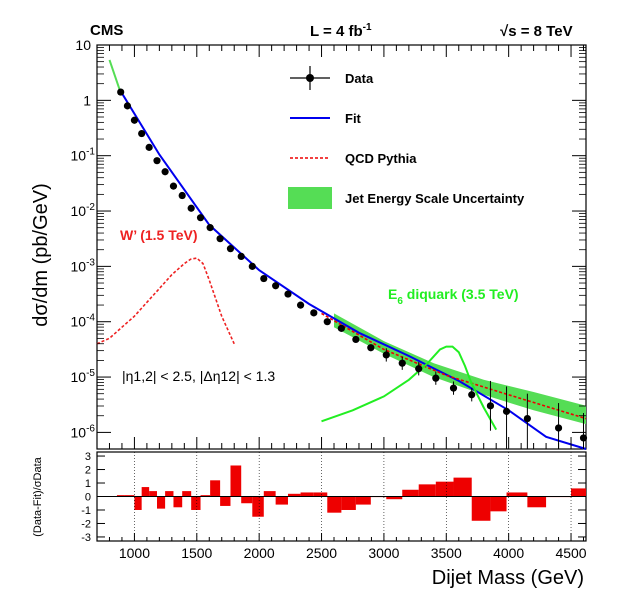 This screenshot has height=598, width=623. What do you see at coordinates (86, 538) in the screenshot?
I see `ratio-y-tick-label: -3` at bounding box center [86, 538].